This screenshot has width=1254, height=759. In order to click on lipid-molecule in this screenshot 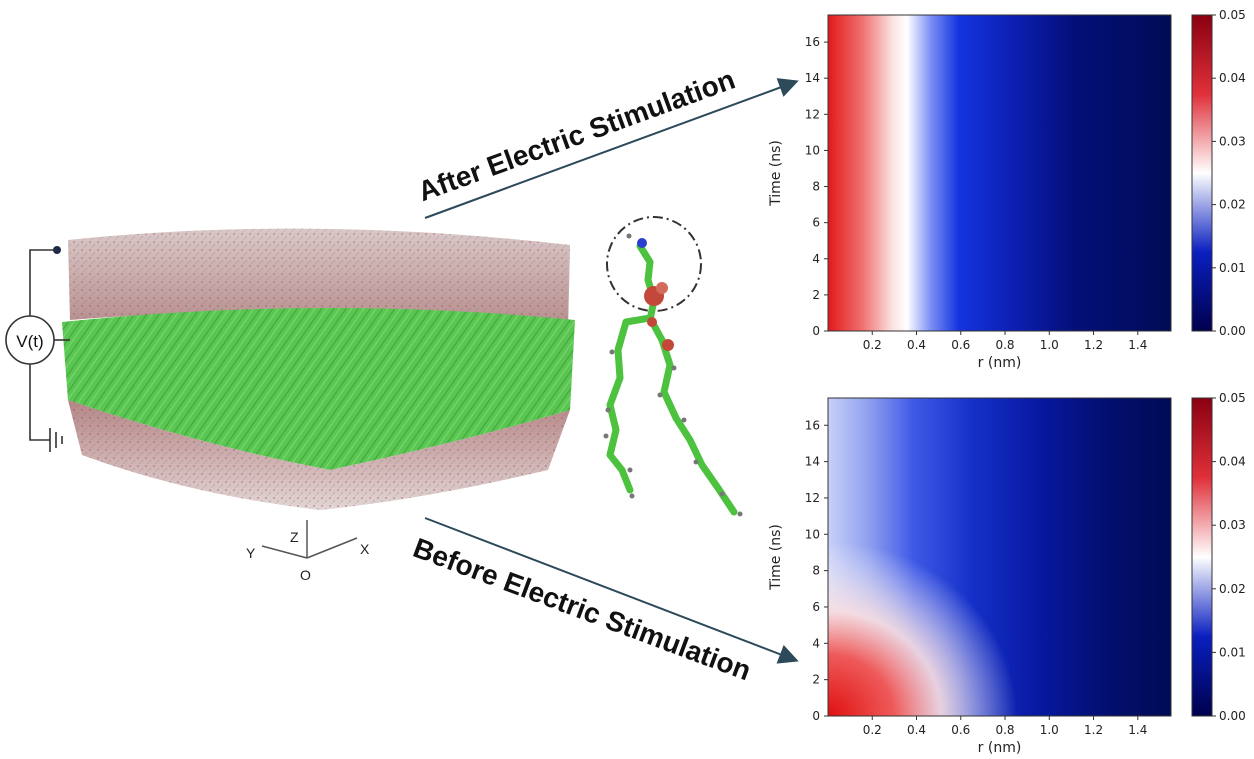, I will do `click(673, 366)`.